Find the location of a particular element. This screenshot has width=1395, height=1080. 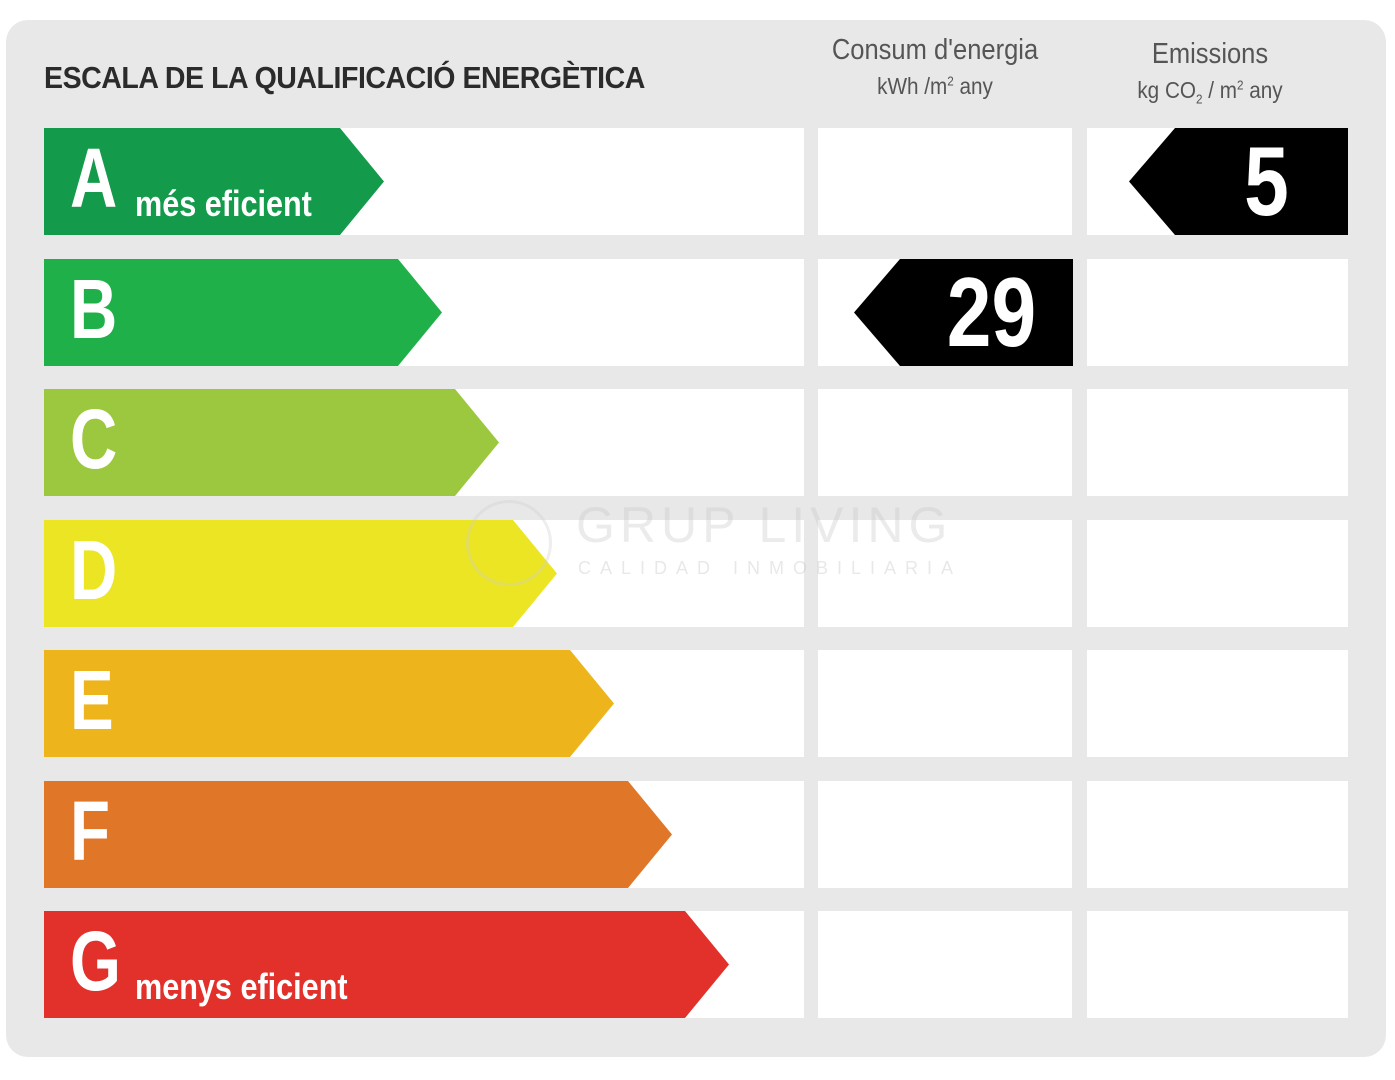

class-bar-c: C is located at coordinates (271, 442).